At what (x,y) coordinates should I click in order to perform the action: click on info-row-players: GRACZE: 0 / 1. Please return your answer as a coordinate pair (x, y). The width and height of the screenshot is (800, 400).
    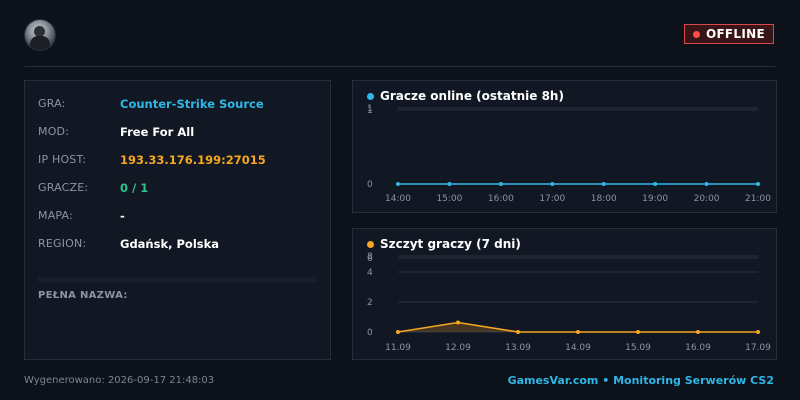
    Looking at the image, I should click on (179, 189).